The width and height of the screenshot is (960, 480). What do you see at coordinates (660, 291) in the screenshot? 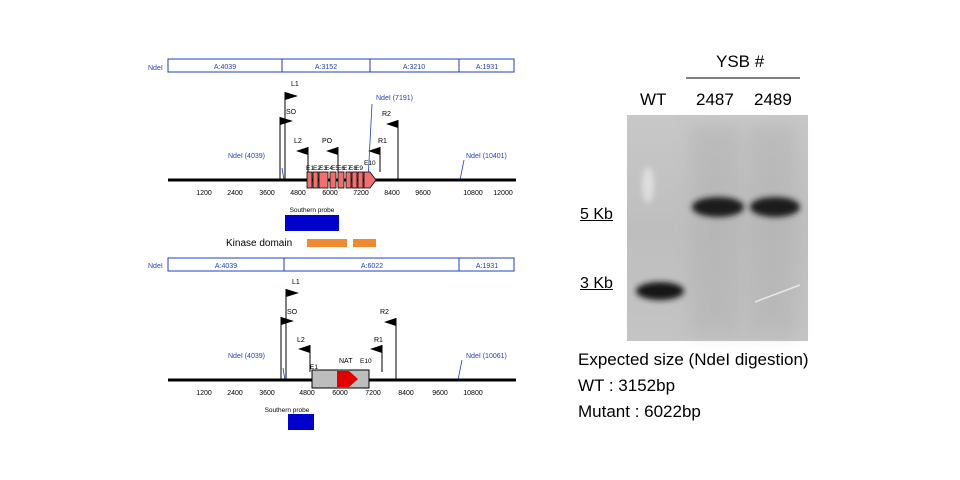
I see `band-wt` at bounding box center [660, 291].